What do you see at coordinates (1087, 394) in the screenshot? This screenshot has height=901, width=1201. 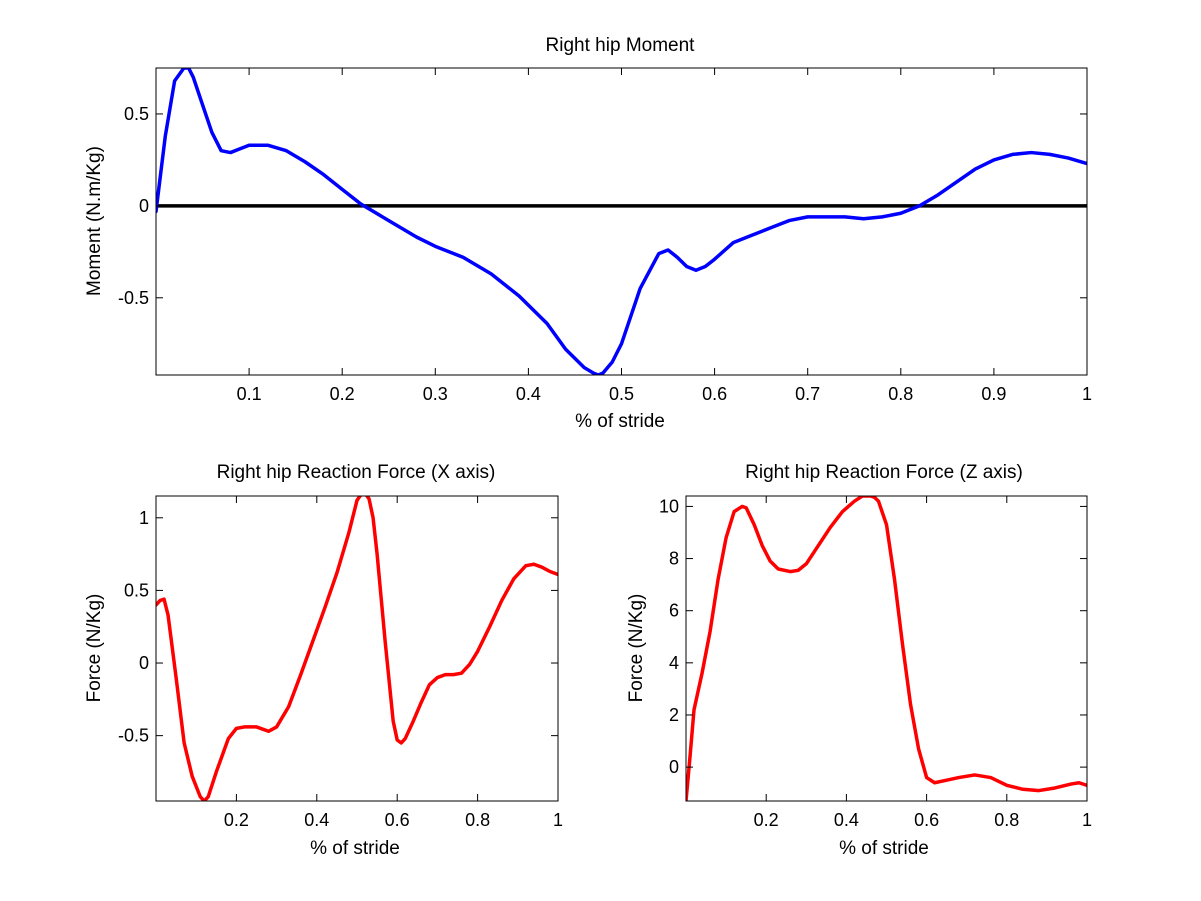 I see `moment-chart-xtick-label: 1` at bounding box center [1087, 394].